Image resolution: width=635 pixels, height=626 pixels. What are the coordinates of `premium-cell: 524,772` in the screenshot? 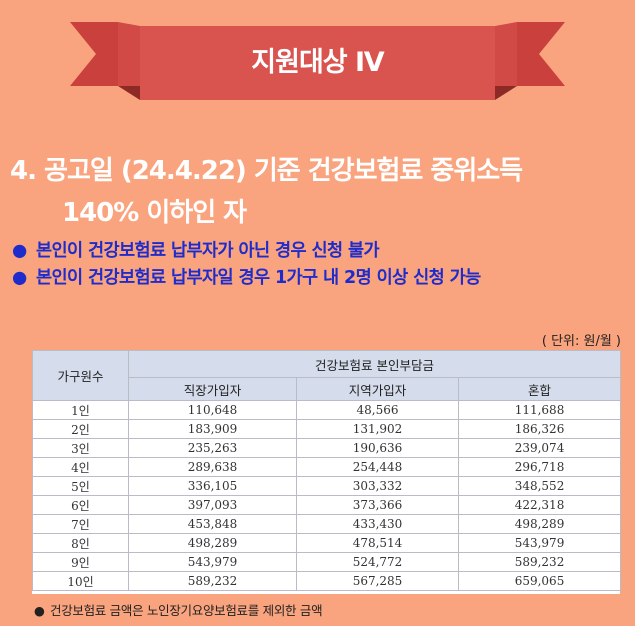 It's located at (377, 562).